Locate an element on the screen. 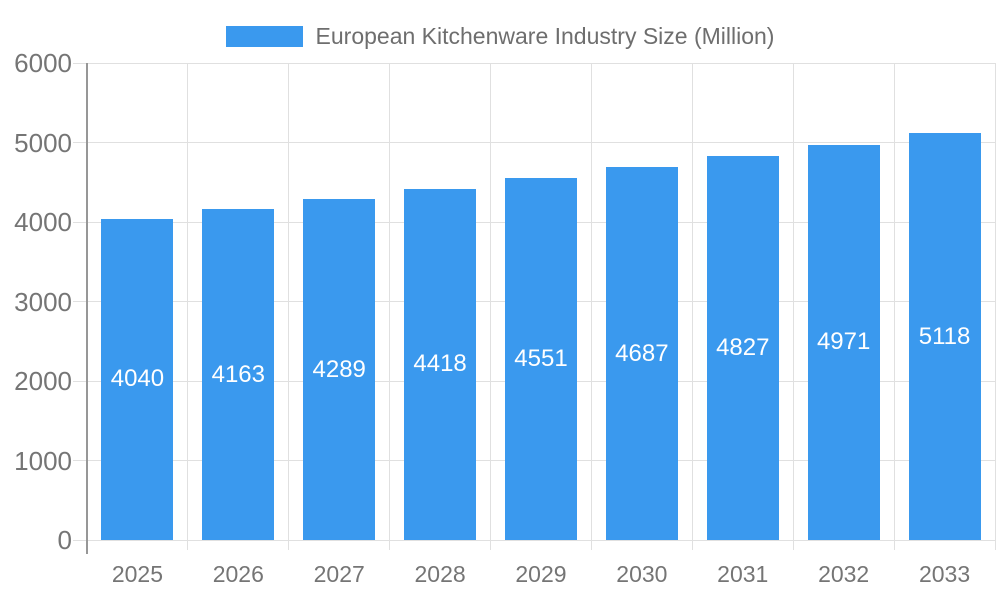 The height and width of the screenshot is (600, 1000). legend-swatch-icon is located at coordinates (264, 36).